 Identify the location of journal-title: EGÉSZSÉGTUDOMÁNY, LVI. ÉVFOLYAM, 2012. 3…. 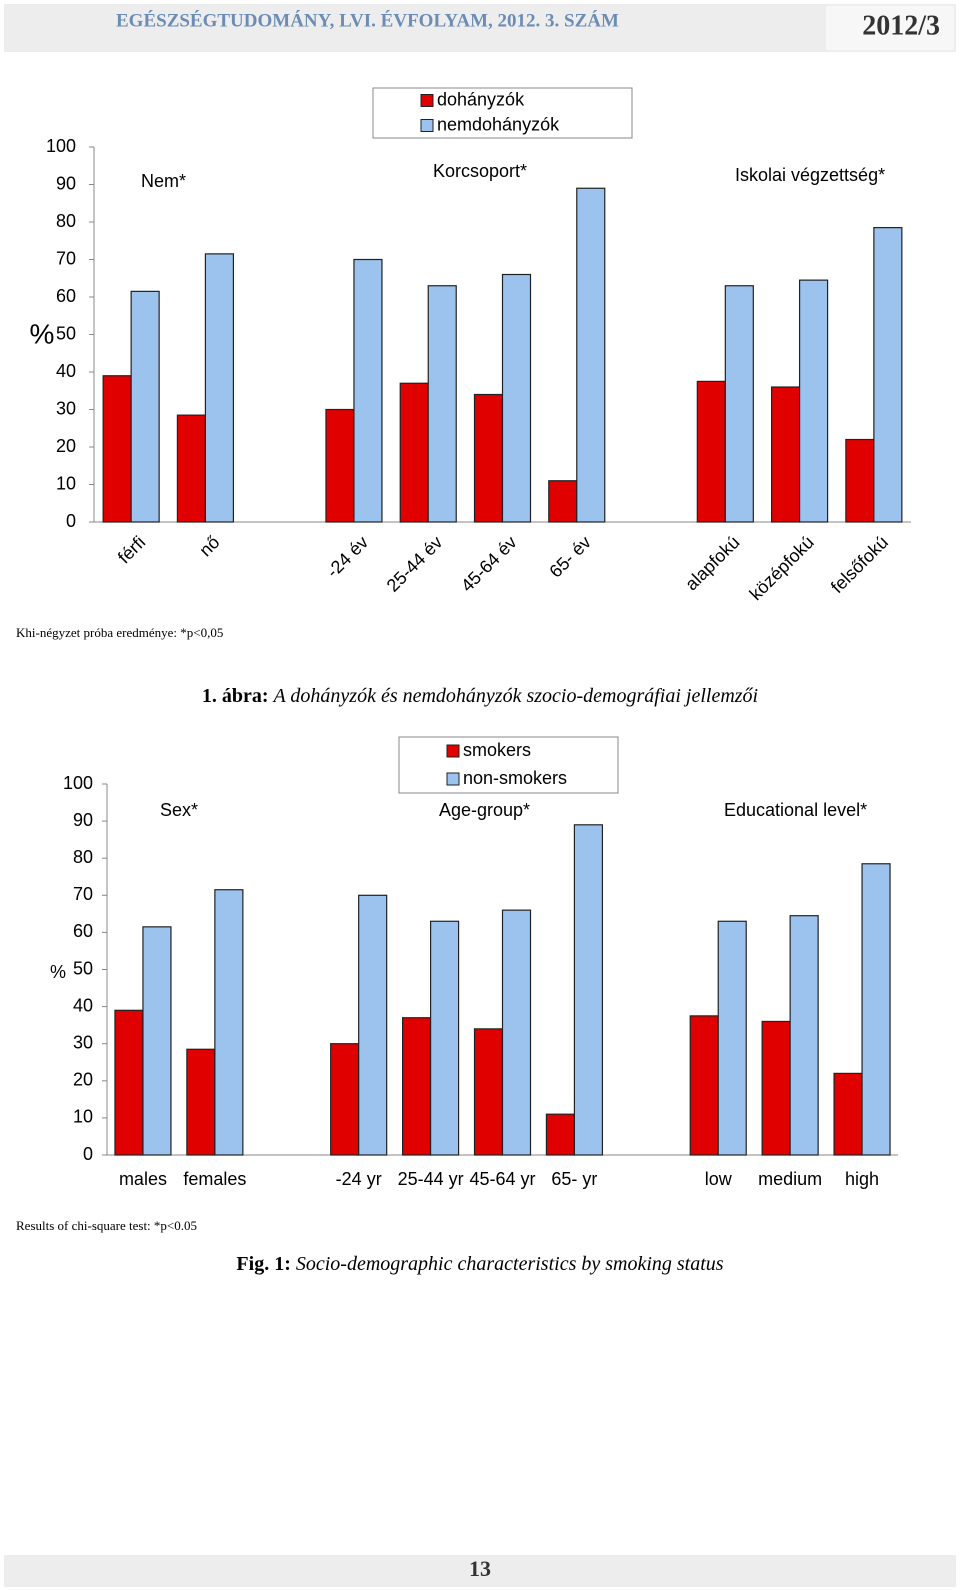
(367, 20).